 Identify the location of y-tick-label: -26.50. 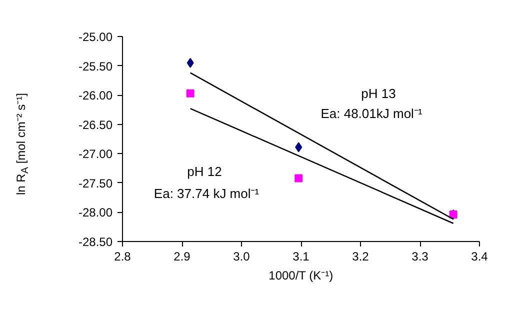
(95, 125).